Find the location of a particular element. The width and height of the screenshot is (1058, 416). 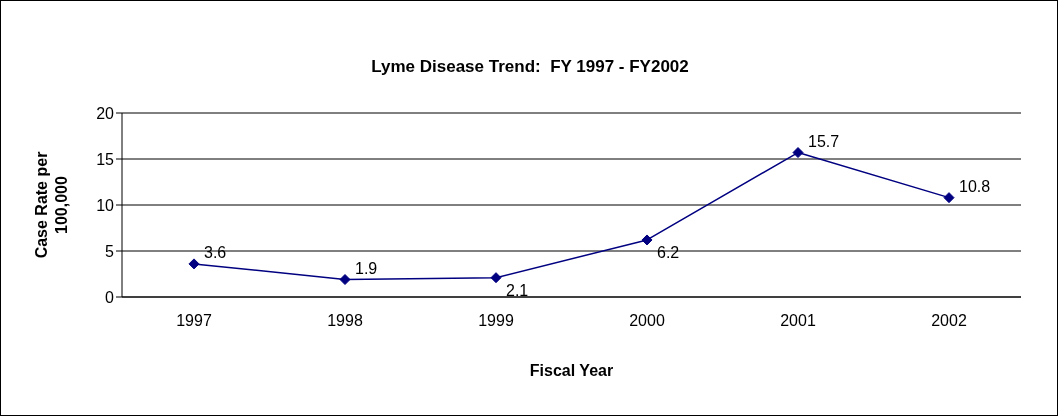

x-tick-label: 2002 is located at coordinates (949, 321).